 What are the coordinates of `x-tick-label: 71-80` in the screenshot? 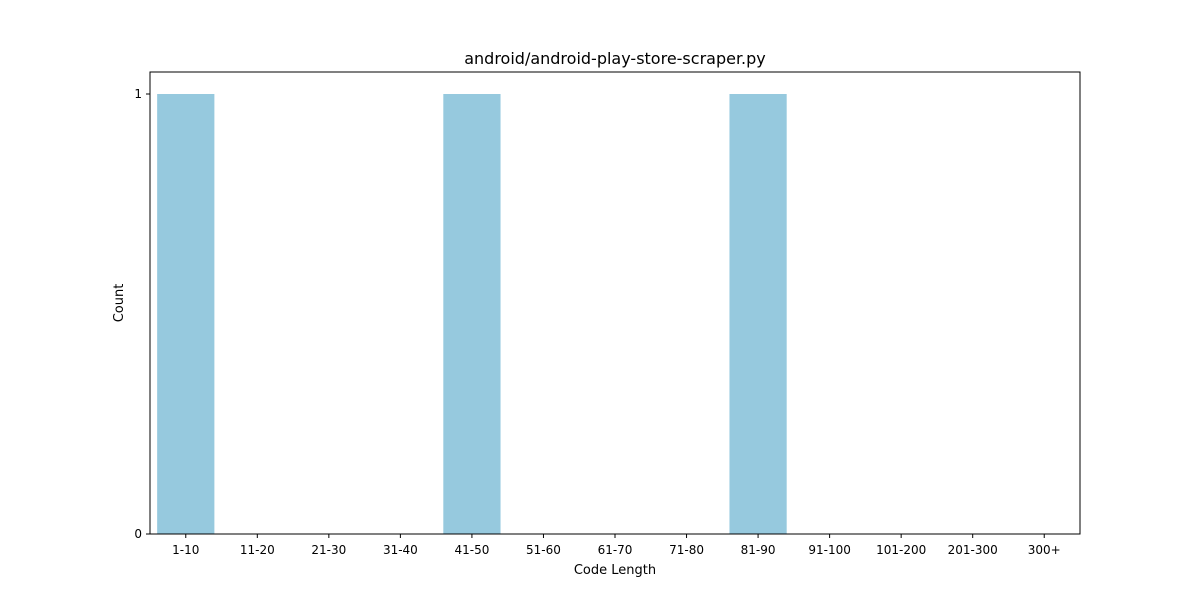 It's located at (686, 550).